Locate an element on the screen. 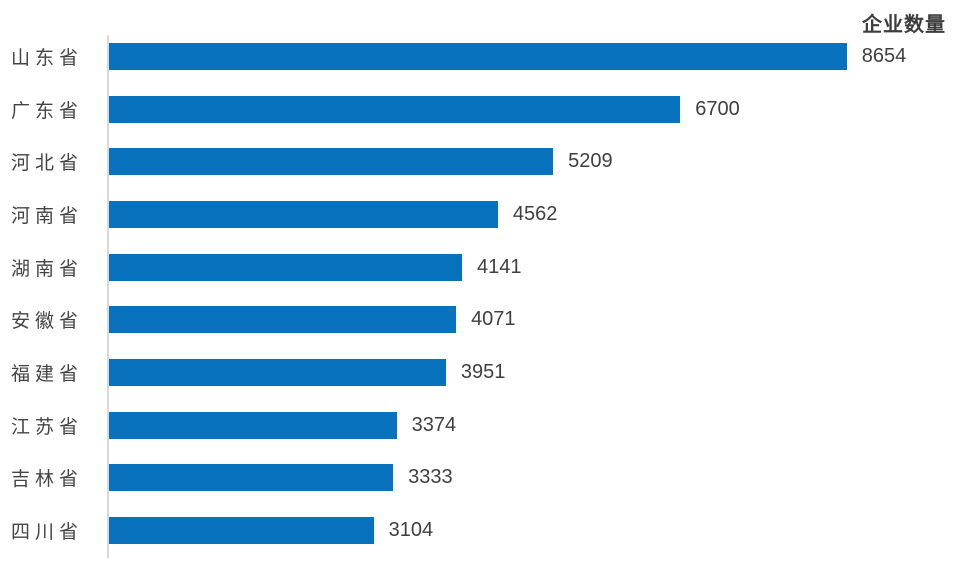  bar-row: 四川省 3104 is located at coordinates (479, 530).